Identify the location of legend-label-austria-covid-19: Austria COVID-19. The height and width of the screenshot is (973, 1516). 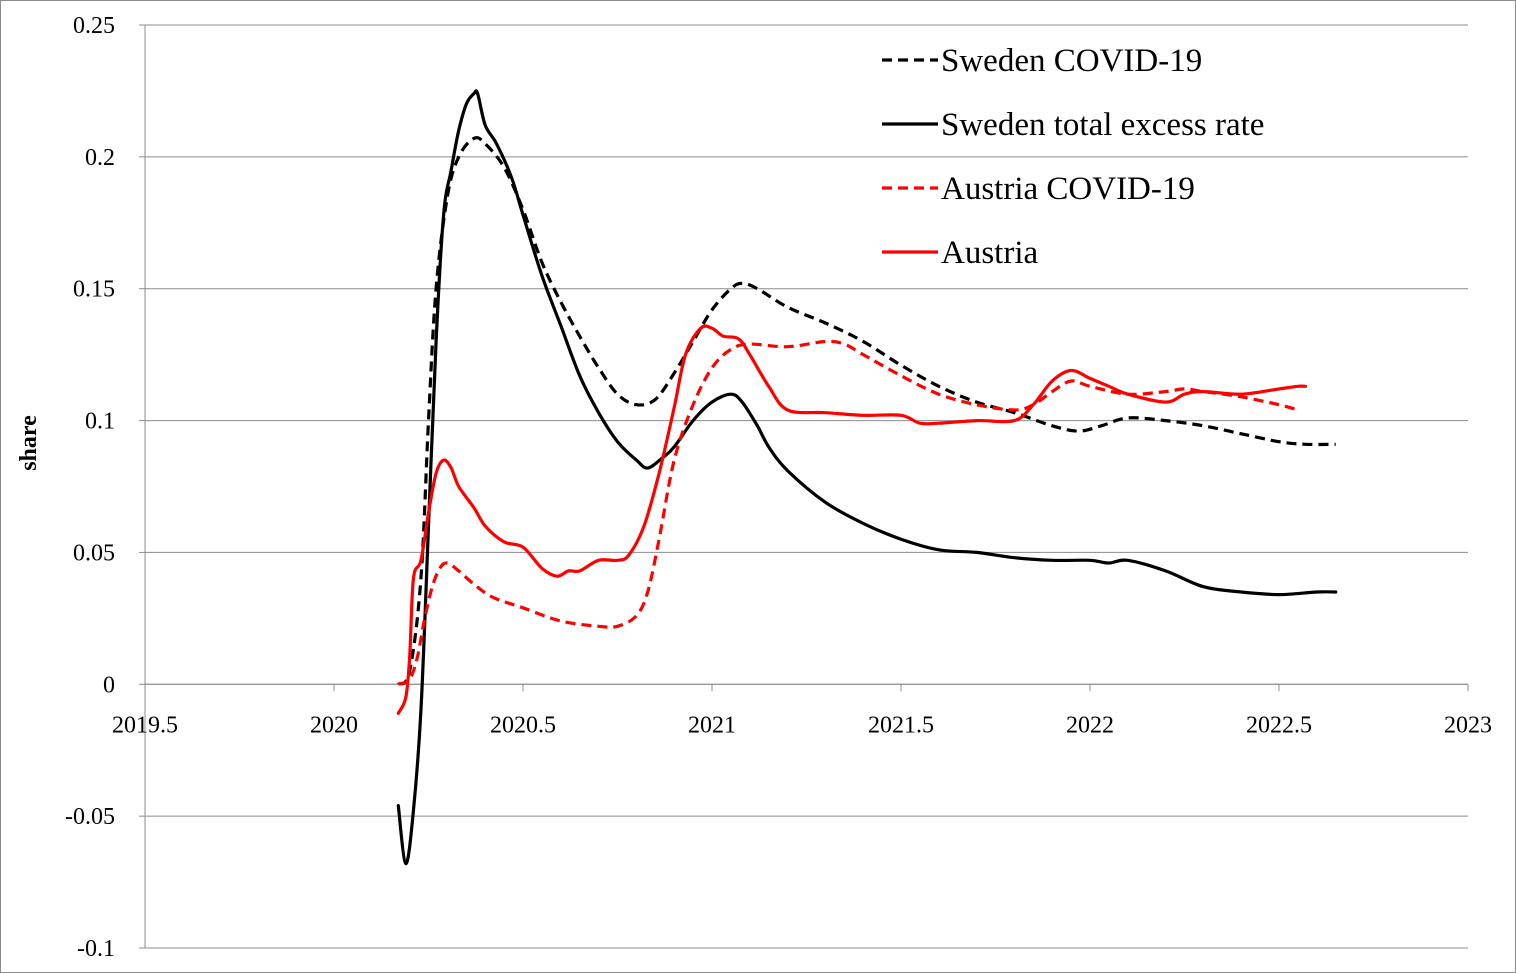
(1068, 189).